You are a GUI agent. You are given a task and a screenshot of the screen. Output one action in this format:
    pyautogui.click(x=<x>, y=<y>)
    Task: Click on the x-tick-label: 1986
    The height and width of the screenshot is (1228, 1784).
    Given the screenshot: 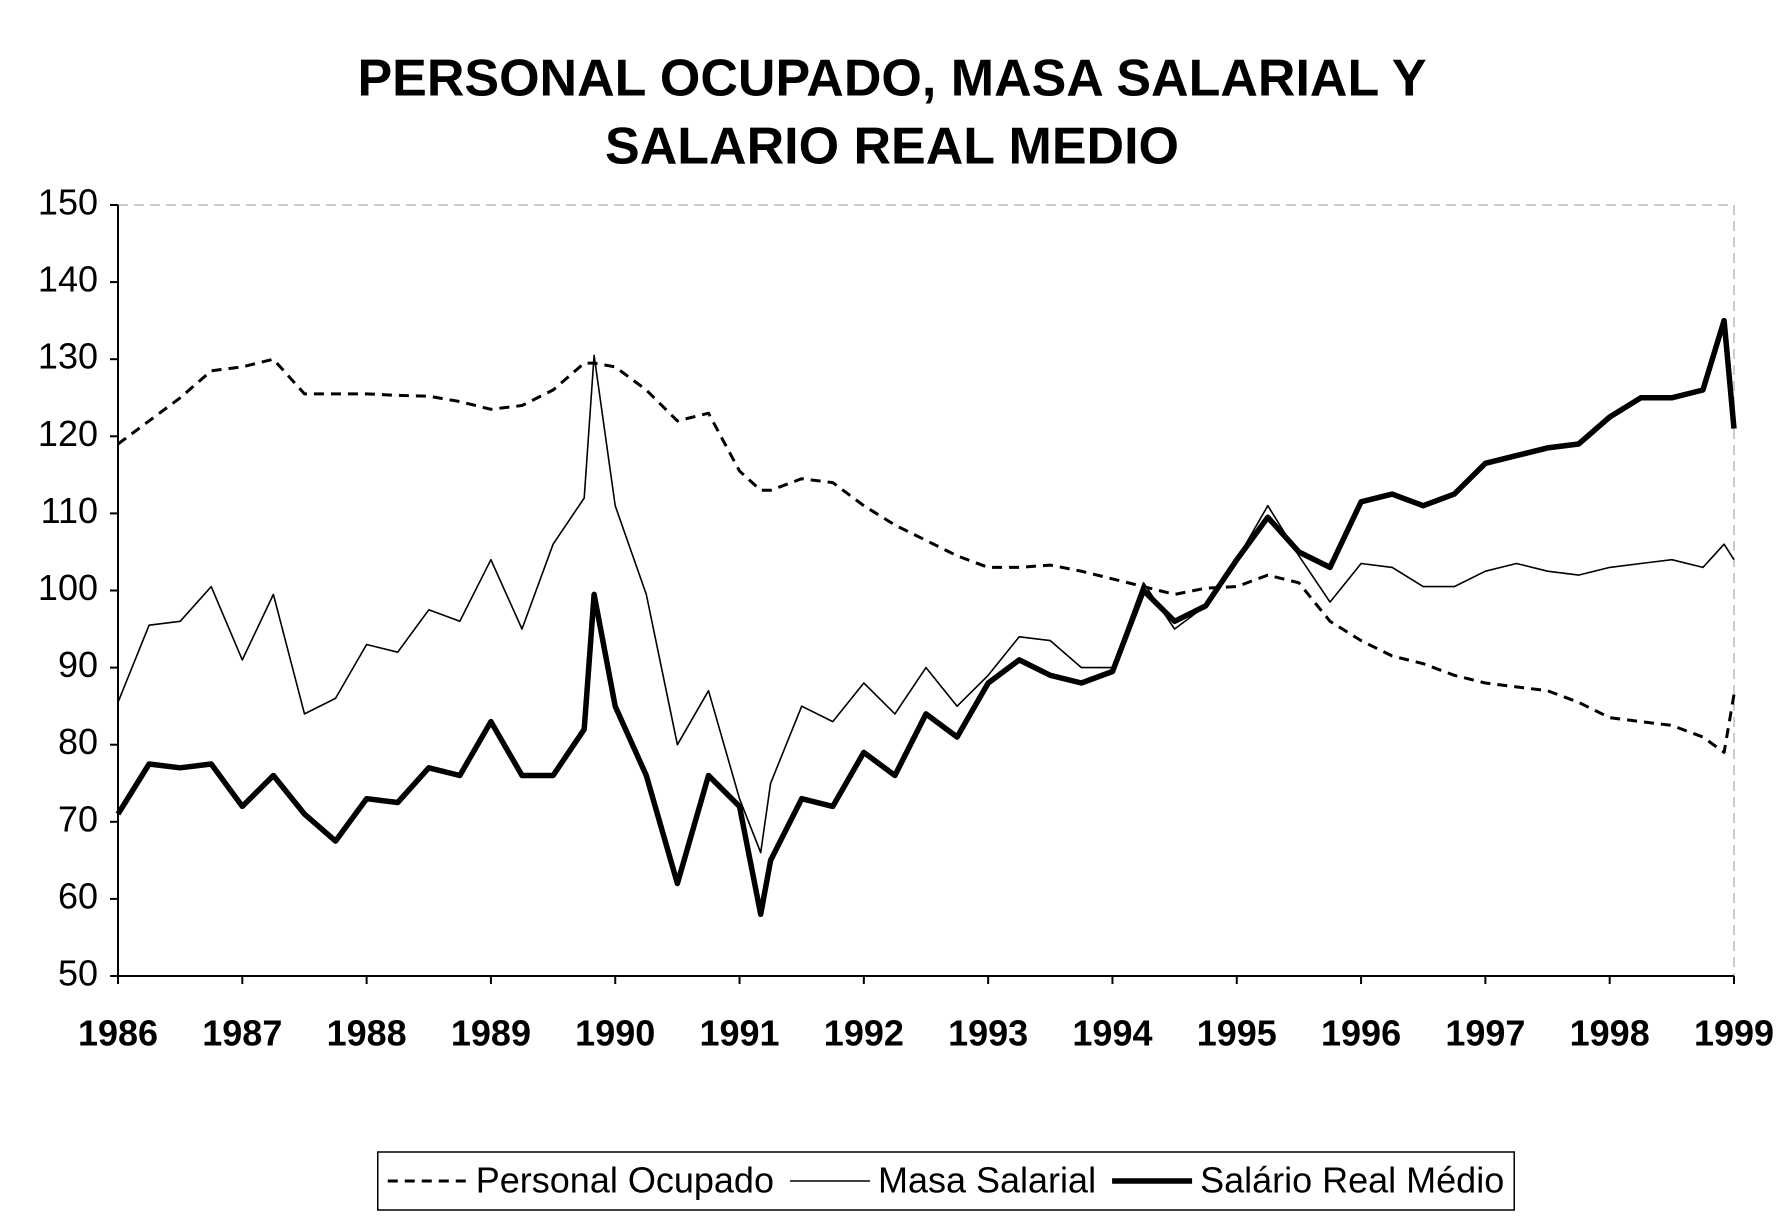 What is the action you would take?
    pyautogui.click(x=118, y=1033)
    